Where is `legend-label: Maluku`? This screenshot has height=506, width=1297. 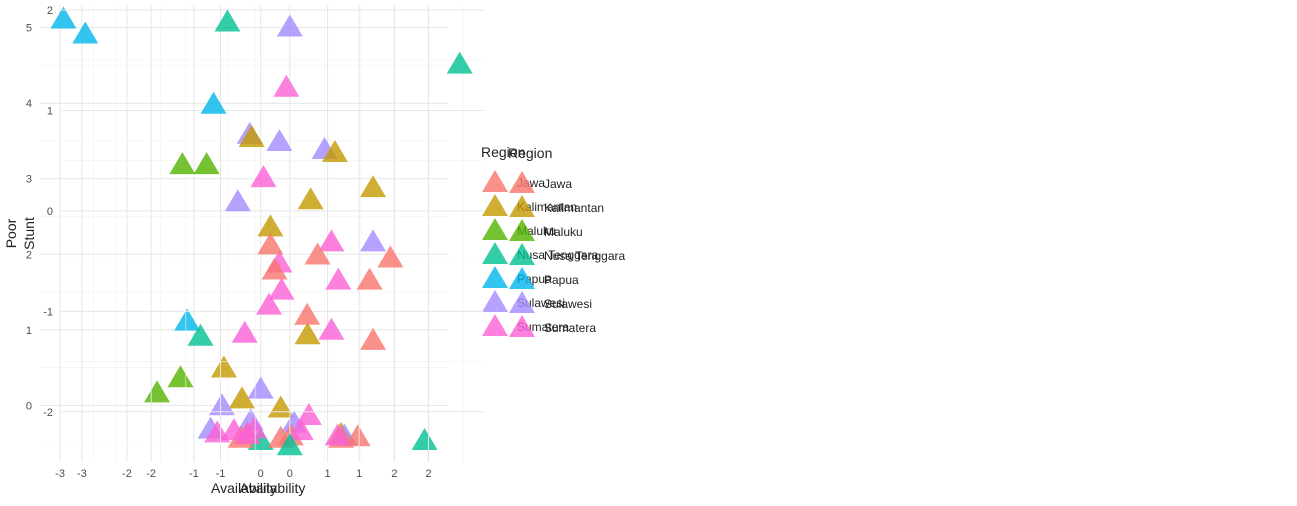
legend-label: Maluku is located at coordinates (563, 232).